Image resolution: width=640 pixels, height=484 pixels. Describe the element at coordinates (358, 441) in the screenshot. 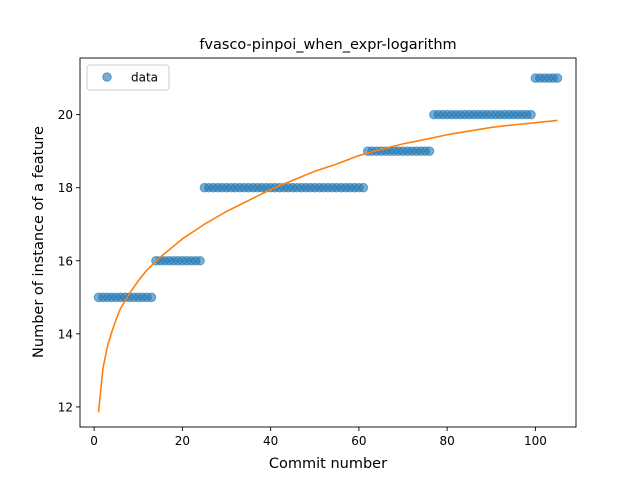

I see `x-tick-label: 60` at that location.